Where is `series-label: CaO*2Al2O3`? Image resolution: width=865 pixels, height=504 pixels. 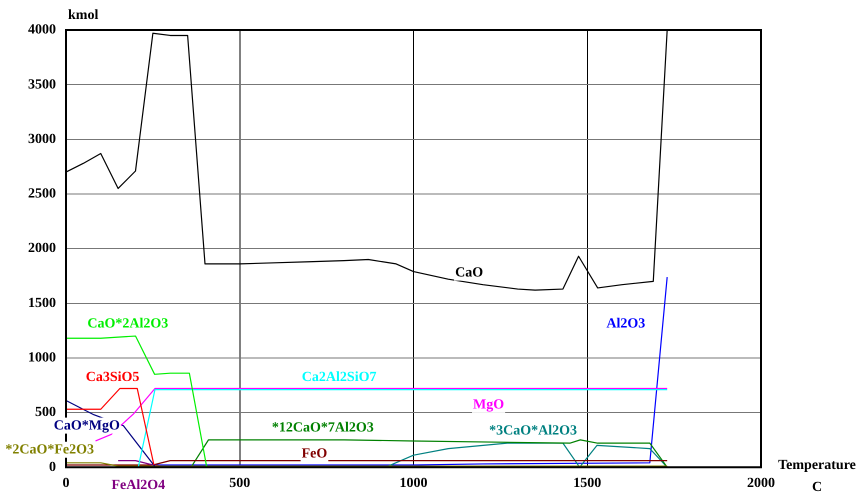 series-label: CaO*2Al2O3 is located at coordinates (127, 324).